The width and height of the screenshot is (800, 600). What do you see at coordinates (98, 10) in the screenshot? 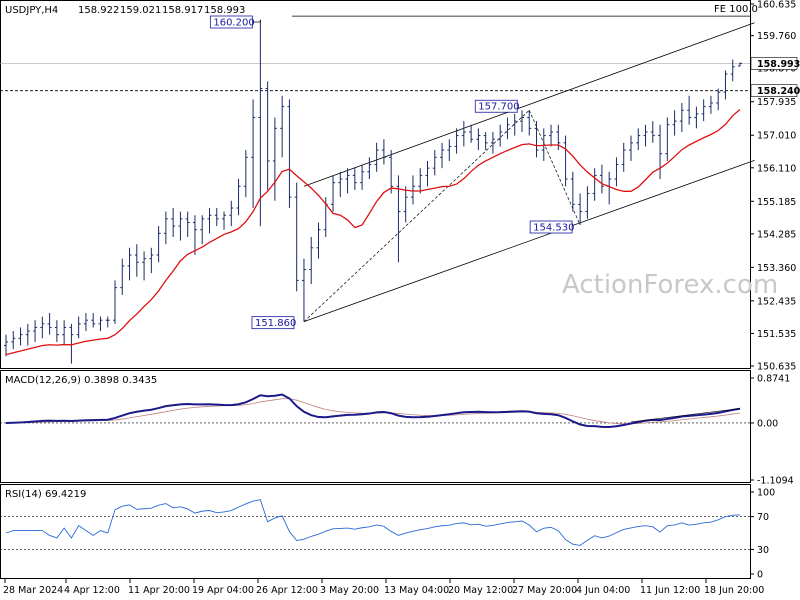
I see `ohlc-open: 158.922` at bounding box center [98, 10].